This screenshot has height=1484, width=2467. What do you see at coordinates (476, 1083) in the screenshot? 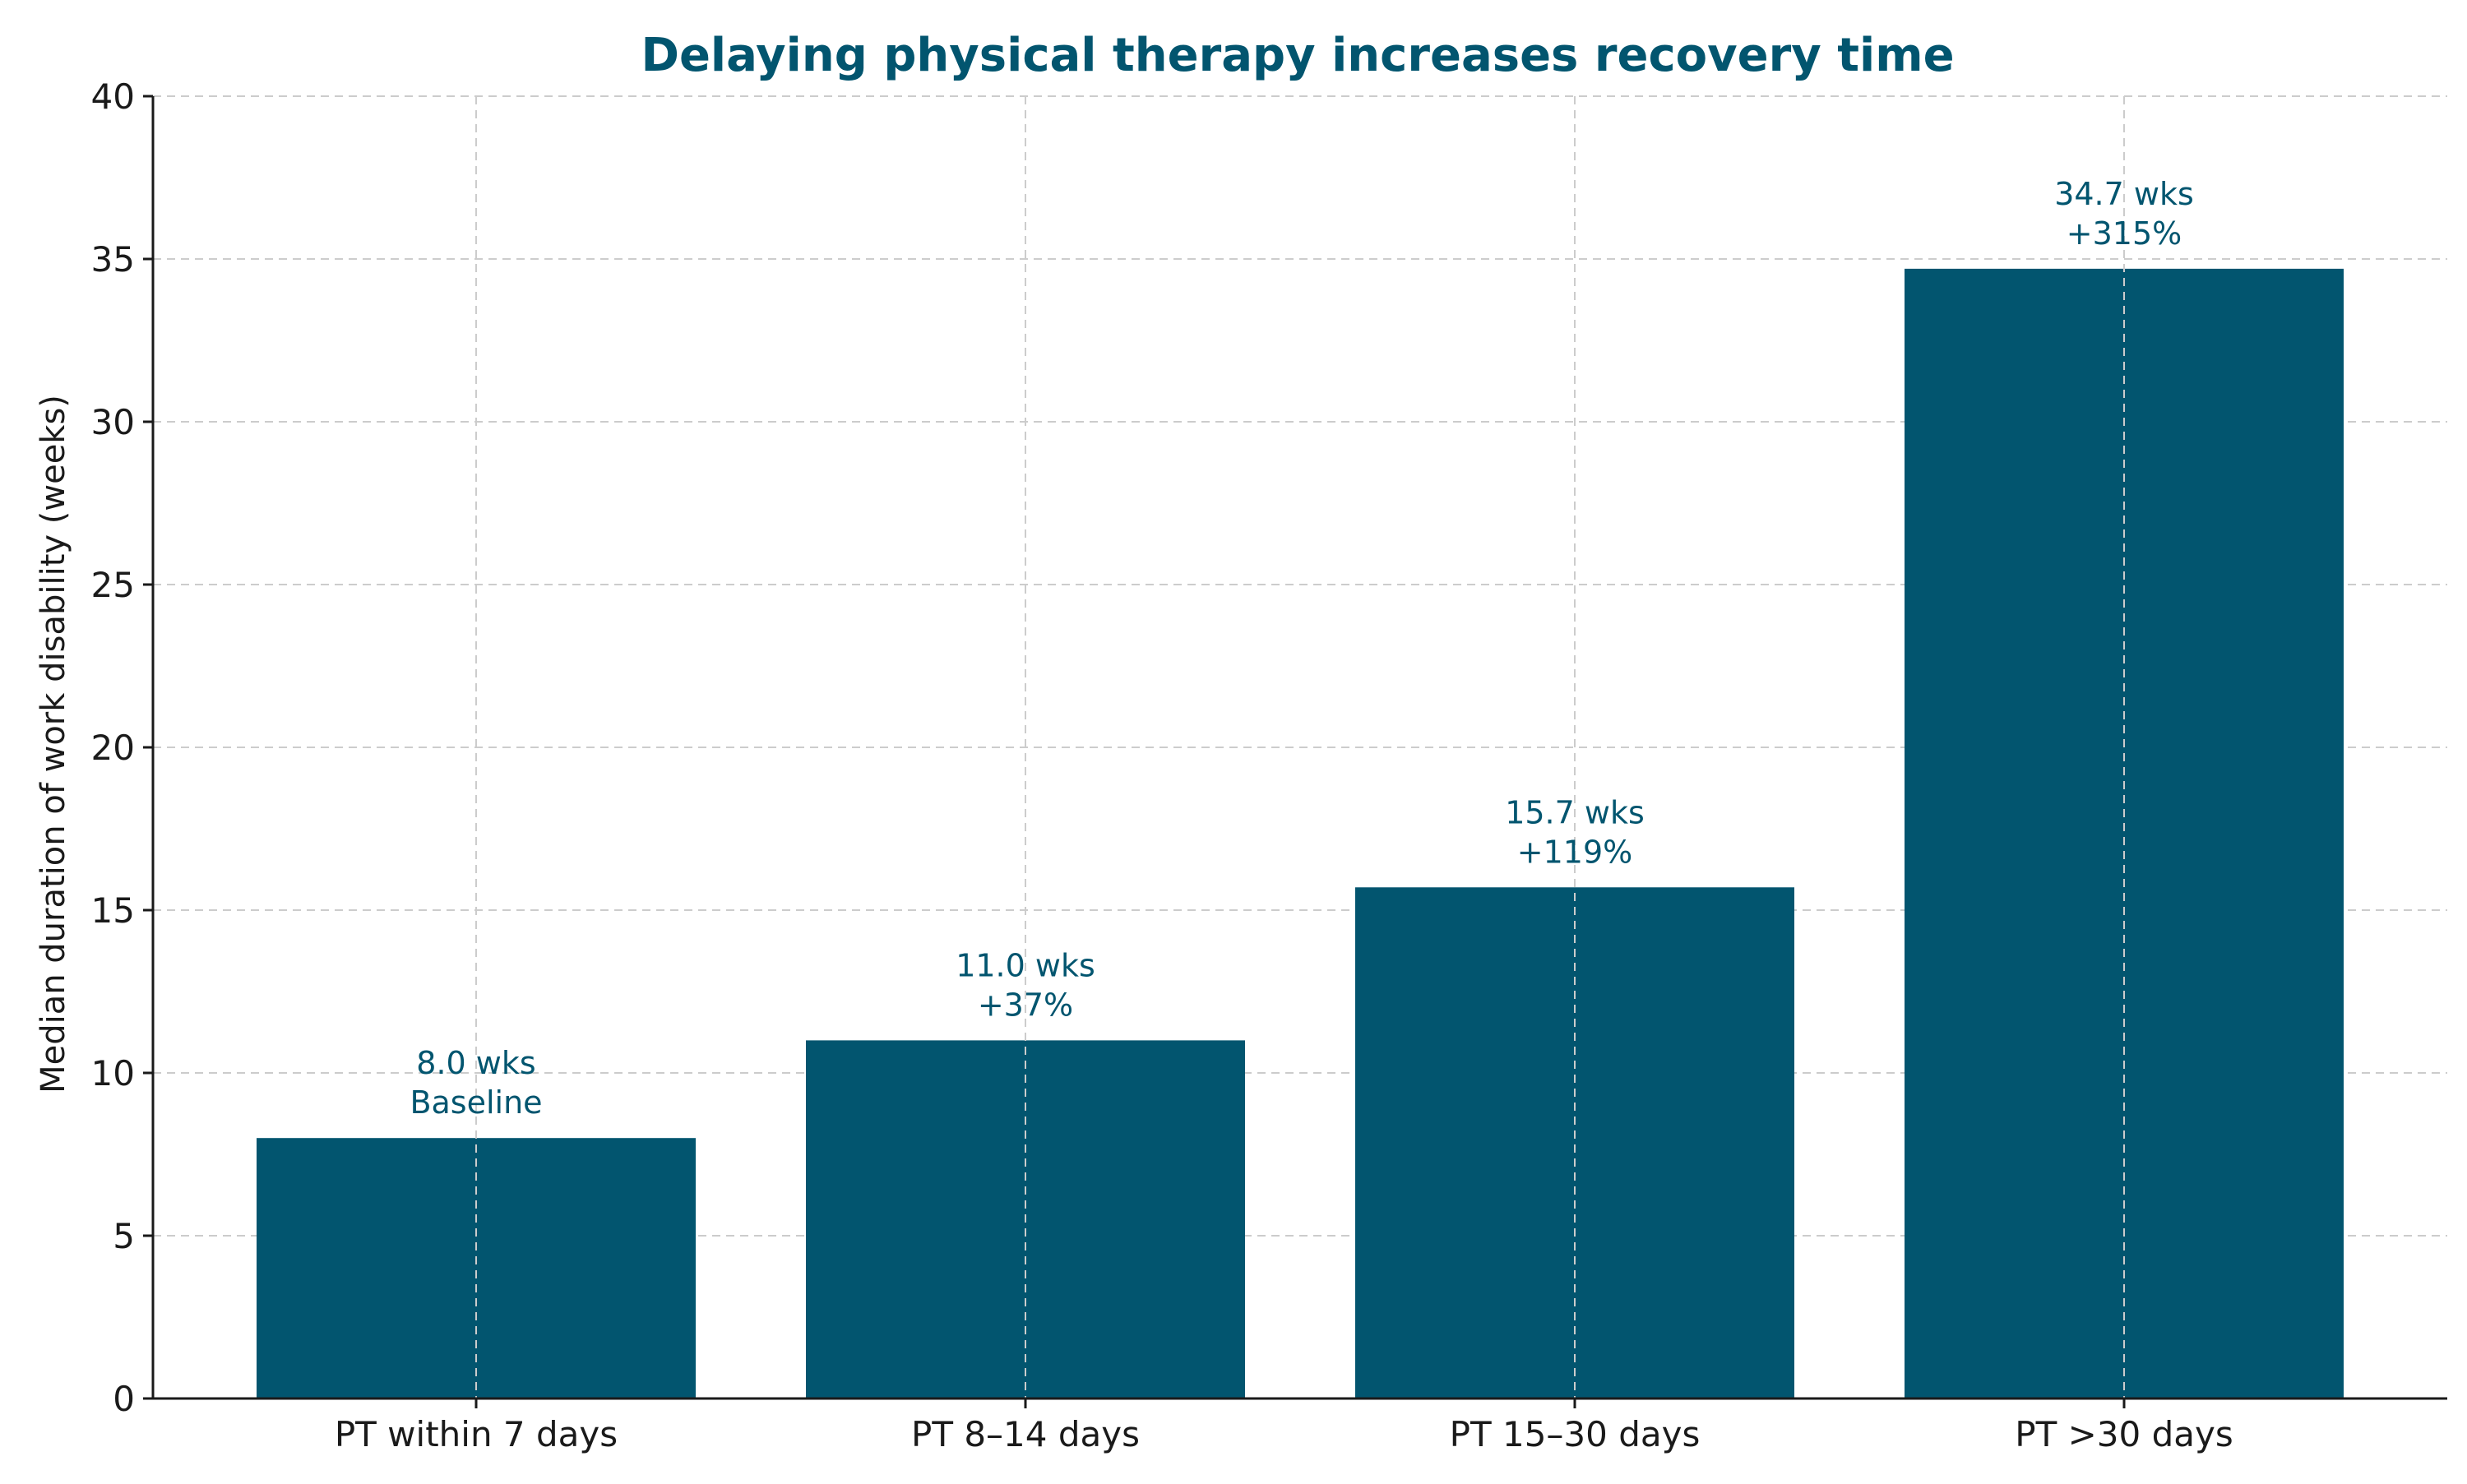
I see `bar-data-label: 8.0 wks Baseline` at bounding box center [476, 1083].